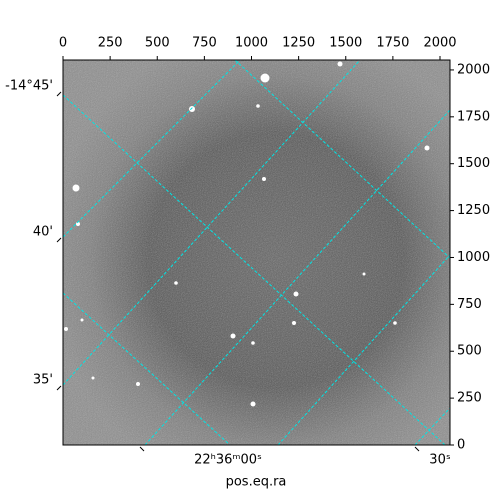 The image size is (500, 500). I want to click on y-tick-label: 1500, so click(473, 163).